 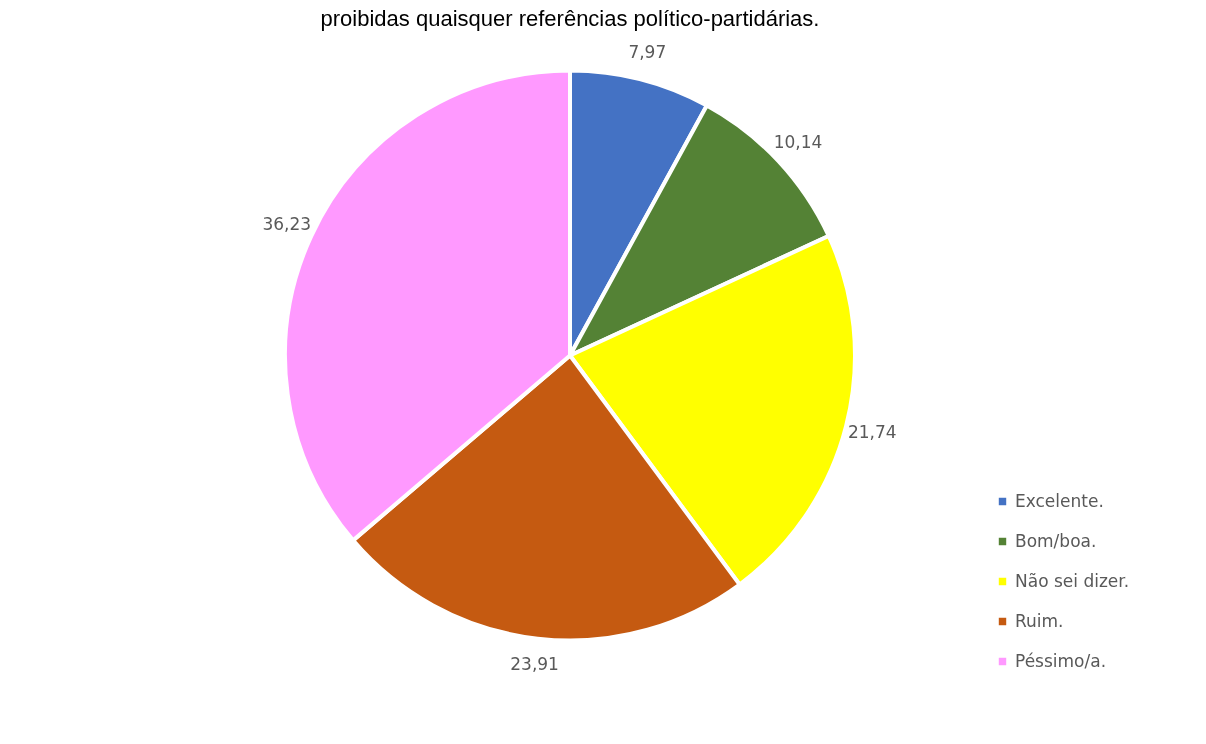 What do you see at coordinates (1056, 540) in the screenshot?
I see `legend-label: Bom/boa.` at bounding box center [1056, 540].